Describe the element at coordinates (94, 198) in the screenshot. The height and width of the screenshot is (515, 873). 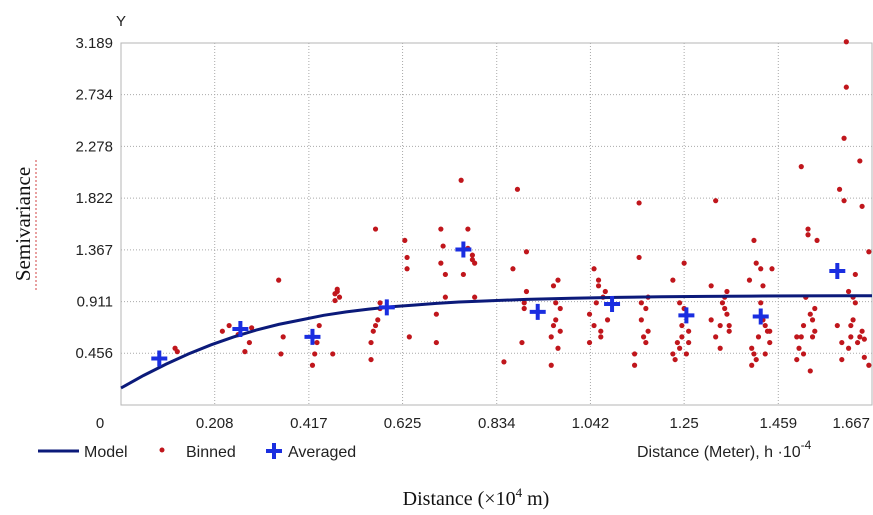
I see `y-tick-label: 1.822` at that location.